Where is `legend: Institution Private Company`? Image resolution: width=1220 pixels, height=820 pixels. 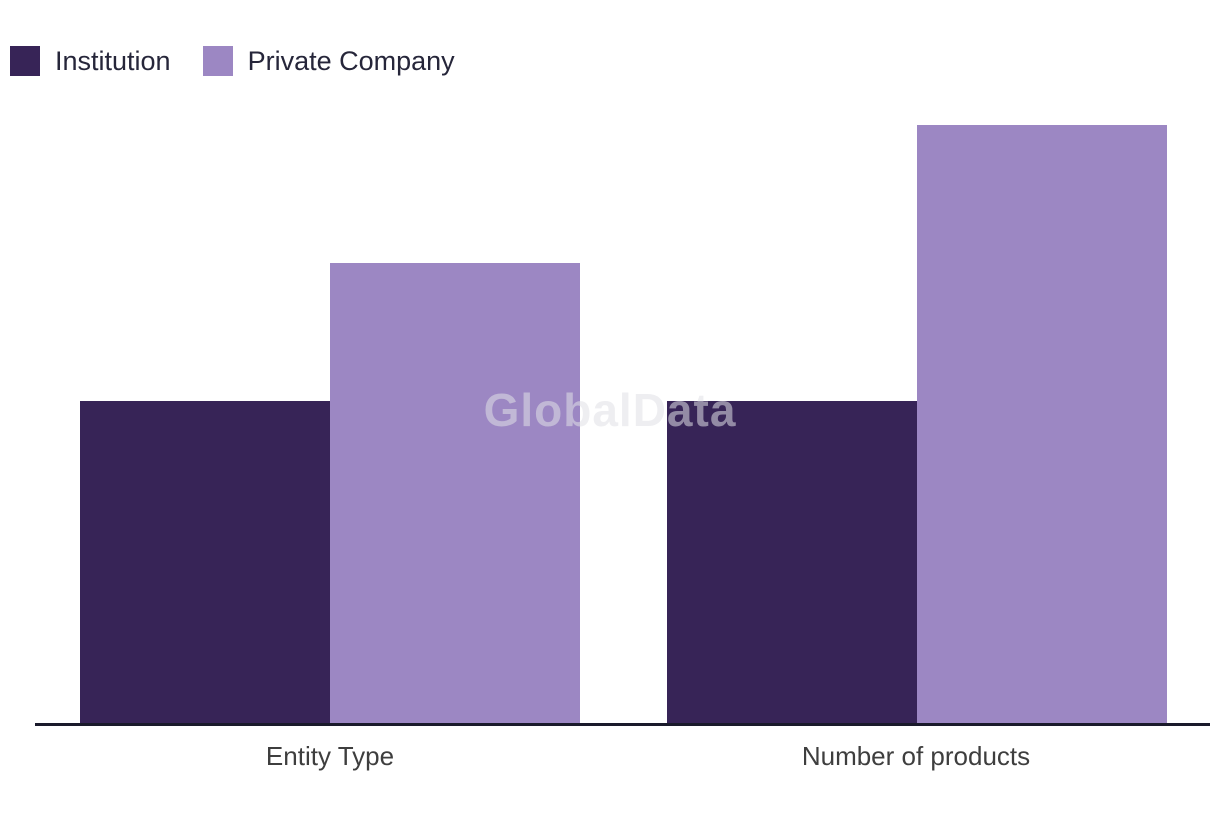 legend: Institution Private Company is located at coordinates (232, 61).